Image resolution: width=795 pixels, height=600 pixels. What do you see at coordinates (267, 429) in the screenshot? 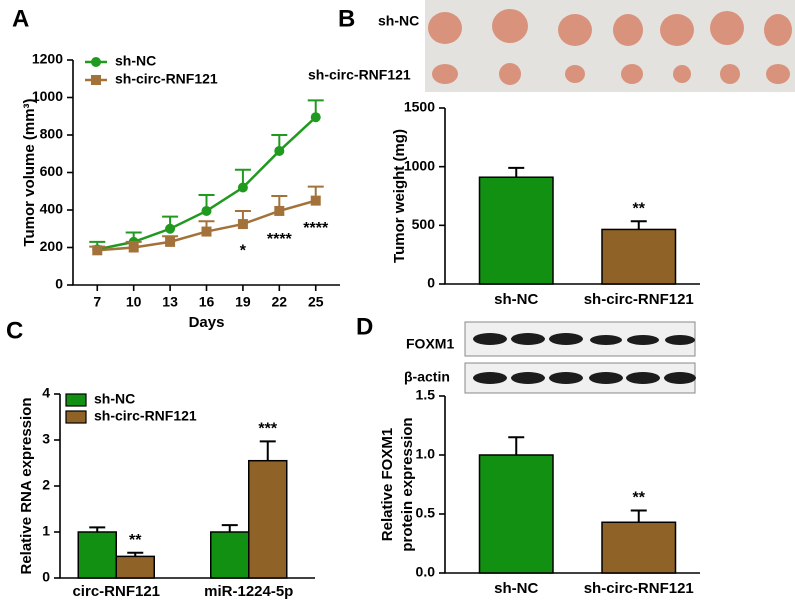
I see `significance: ***` at bounding box center [267, 429].